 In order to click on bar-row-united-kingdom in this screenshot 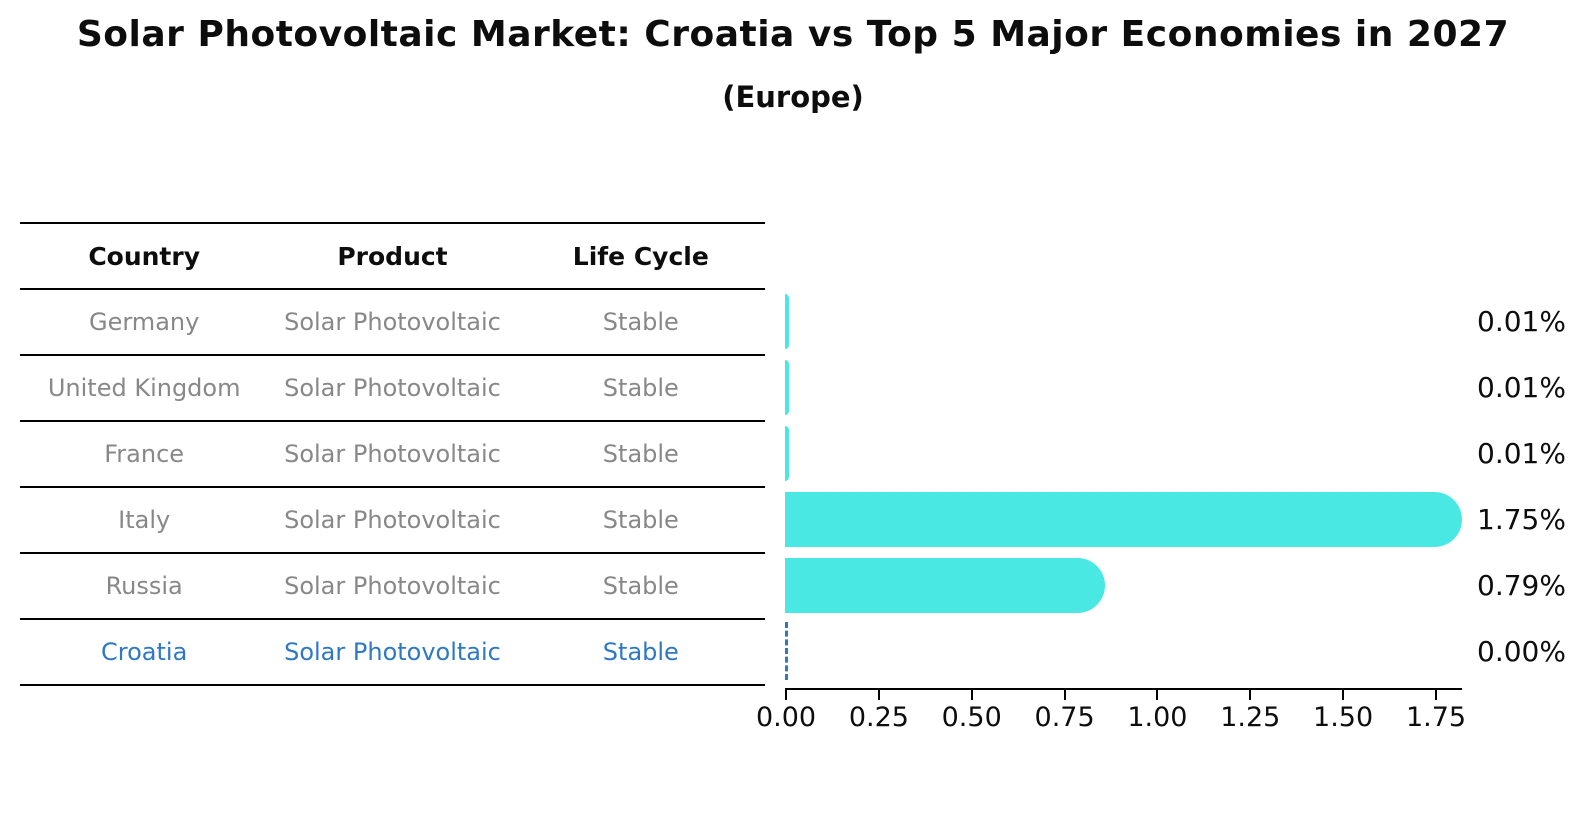, I will do `click(1123, 387)`.